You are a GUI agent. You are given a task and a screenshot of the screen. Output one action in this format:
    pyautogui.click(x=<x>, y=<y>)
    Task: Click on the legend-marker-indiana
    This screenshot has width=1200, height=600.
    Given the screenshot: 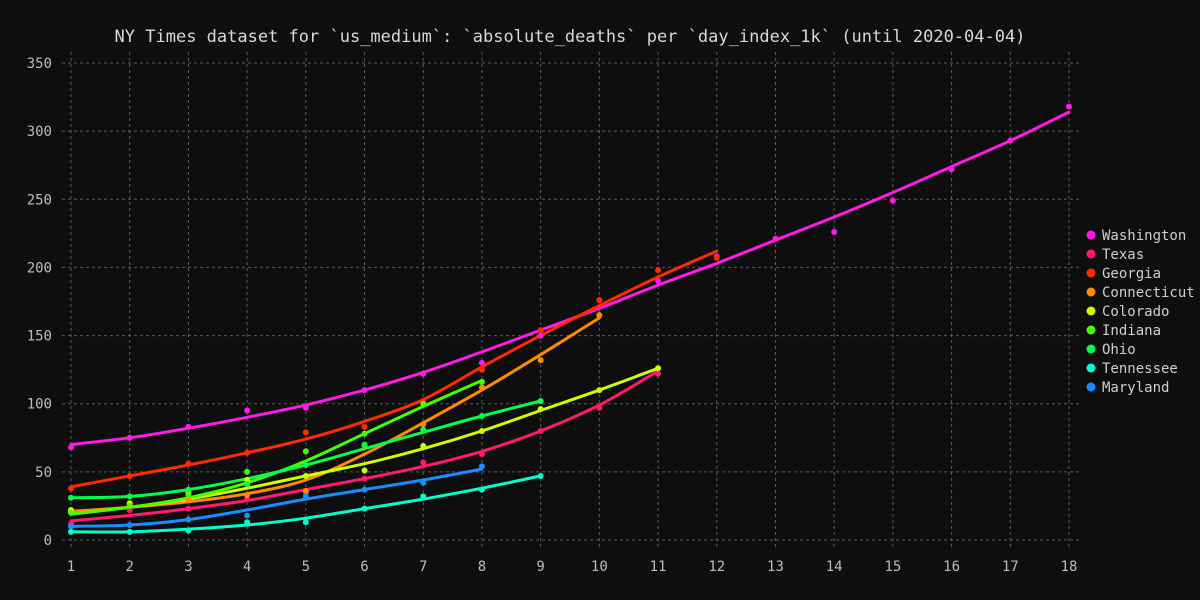 What is the action you would take?
    pyautogui.click(x=1091, y=330)
    